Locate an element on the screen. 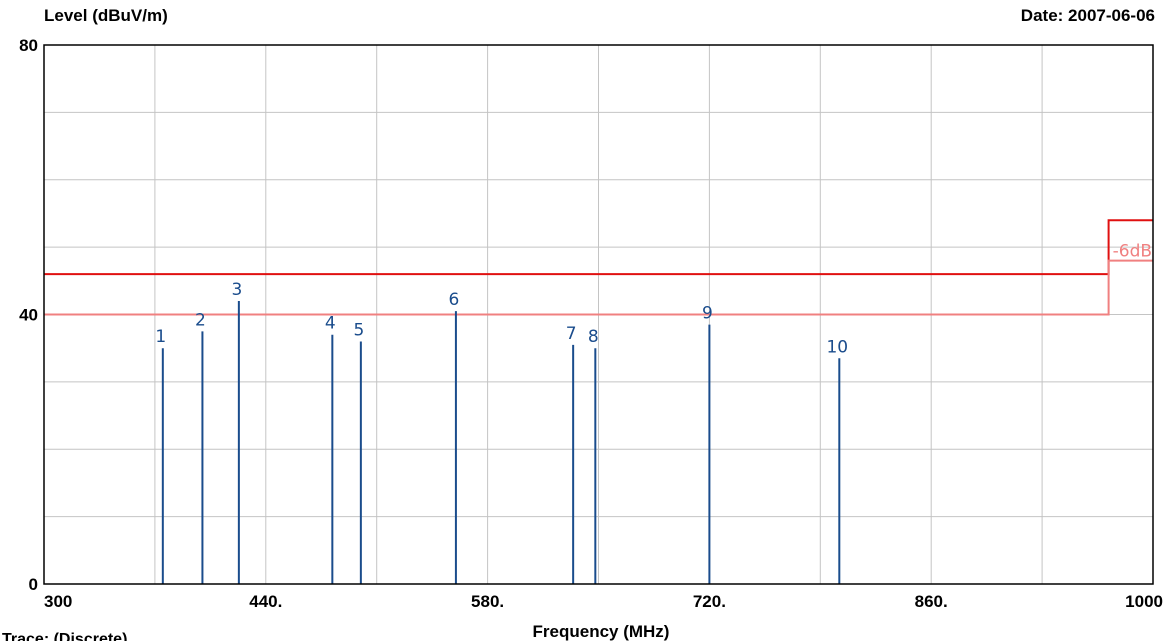 The height and width of the screenshot is (641, 1173). y-tick-label: 0 is located at coordinates (33, 584).